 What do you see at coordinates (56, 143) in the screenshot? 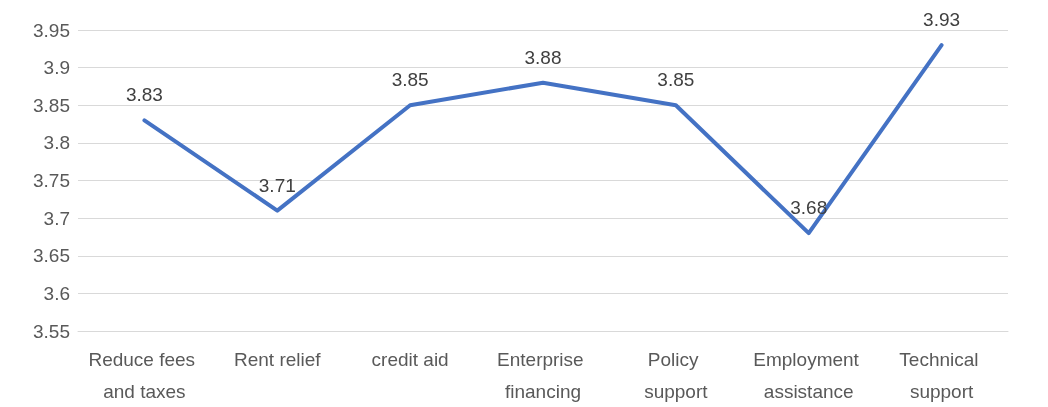
I see `y-tick-label: 3.8` at bounding box center [56, 143].